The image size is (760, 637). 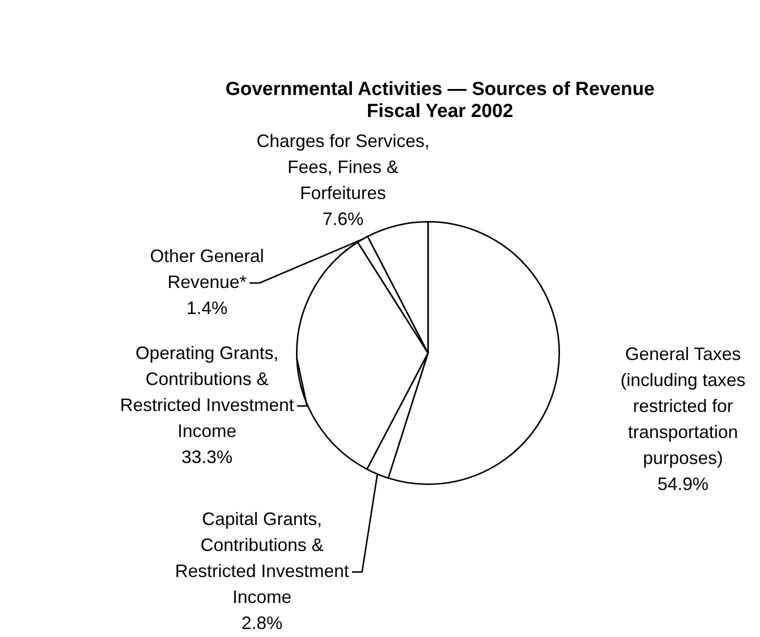 What do you see at coordinates (207, 269) in the screenshot?
I see `slice-label: Other General Revenue*` at bounding box center [207, 269].